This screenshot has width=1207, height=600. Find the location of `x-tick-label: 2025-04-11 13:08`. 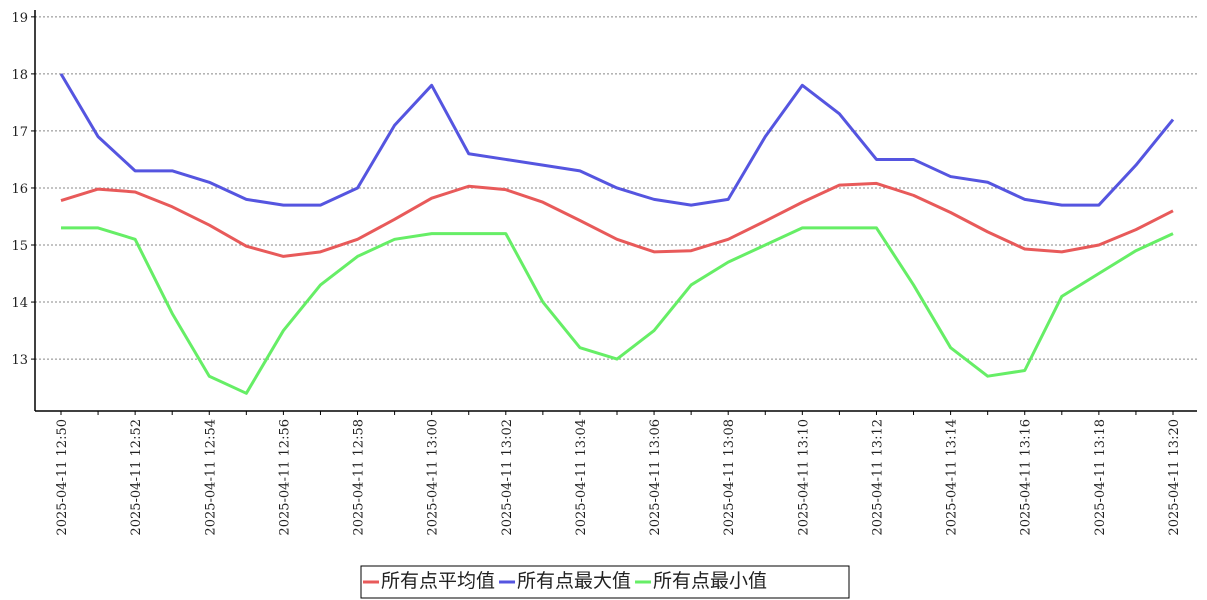

x-tick-label: 2025-04-11 13:08 is located at coordinates (729, 477).